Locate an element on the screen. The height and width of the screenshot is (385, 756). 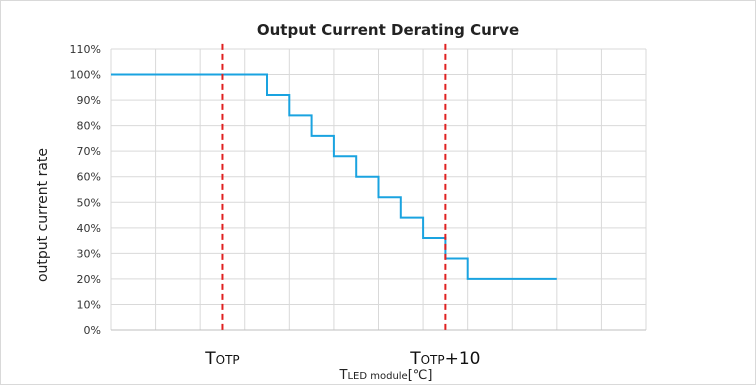
x-axis-label-sub: LED module is located at coordinates (377, 376).